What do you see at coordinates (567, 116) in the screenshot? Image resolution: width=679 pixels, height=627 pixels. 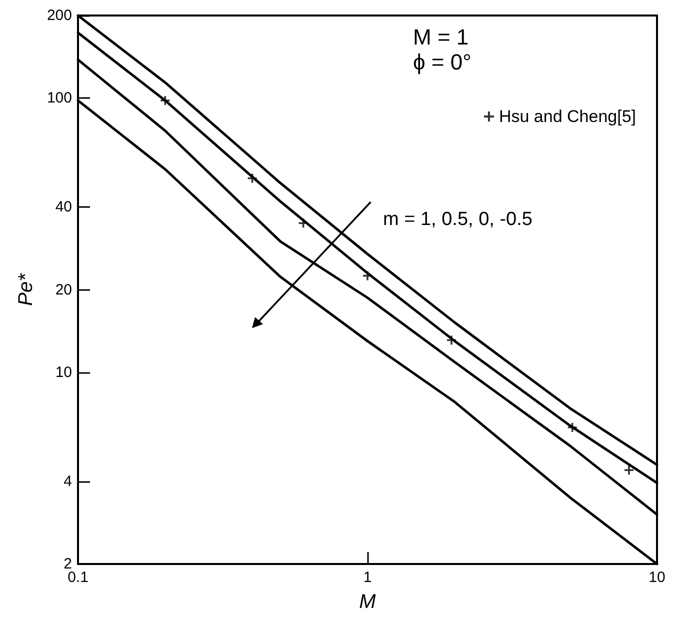 I see `legend-label: Hsu and Cheng[5]` at bounding box center [567, 116].